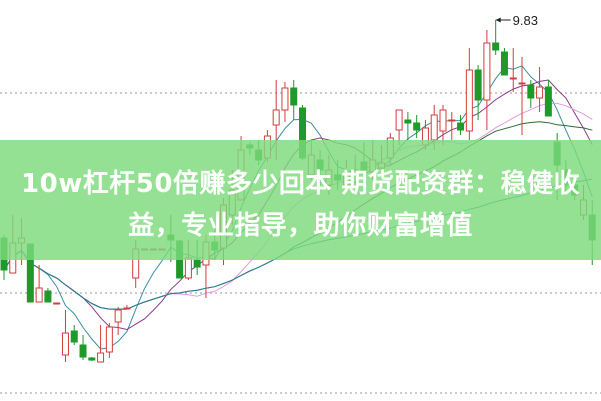 This screenshot has width=601, height=401. I want to click on headline-line-2: 益，专业指导，助你财富增值, so click(300, 226).